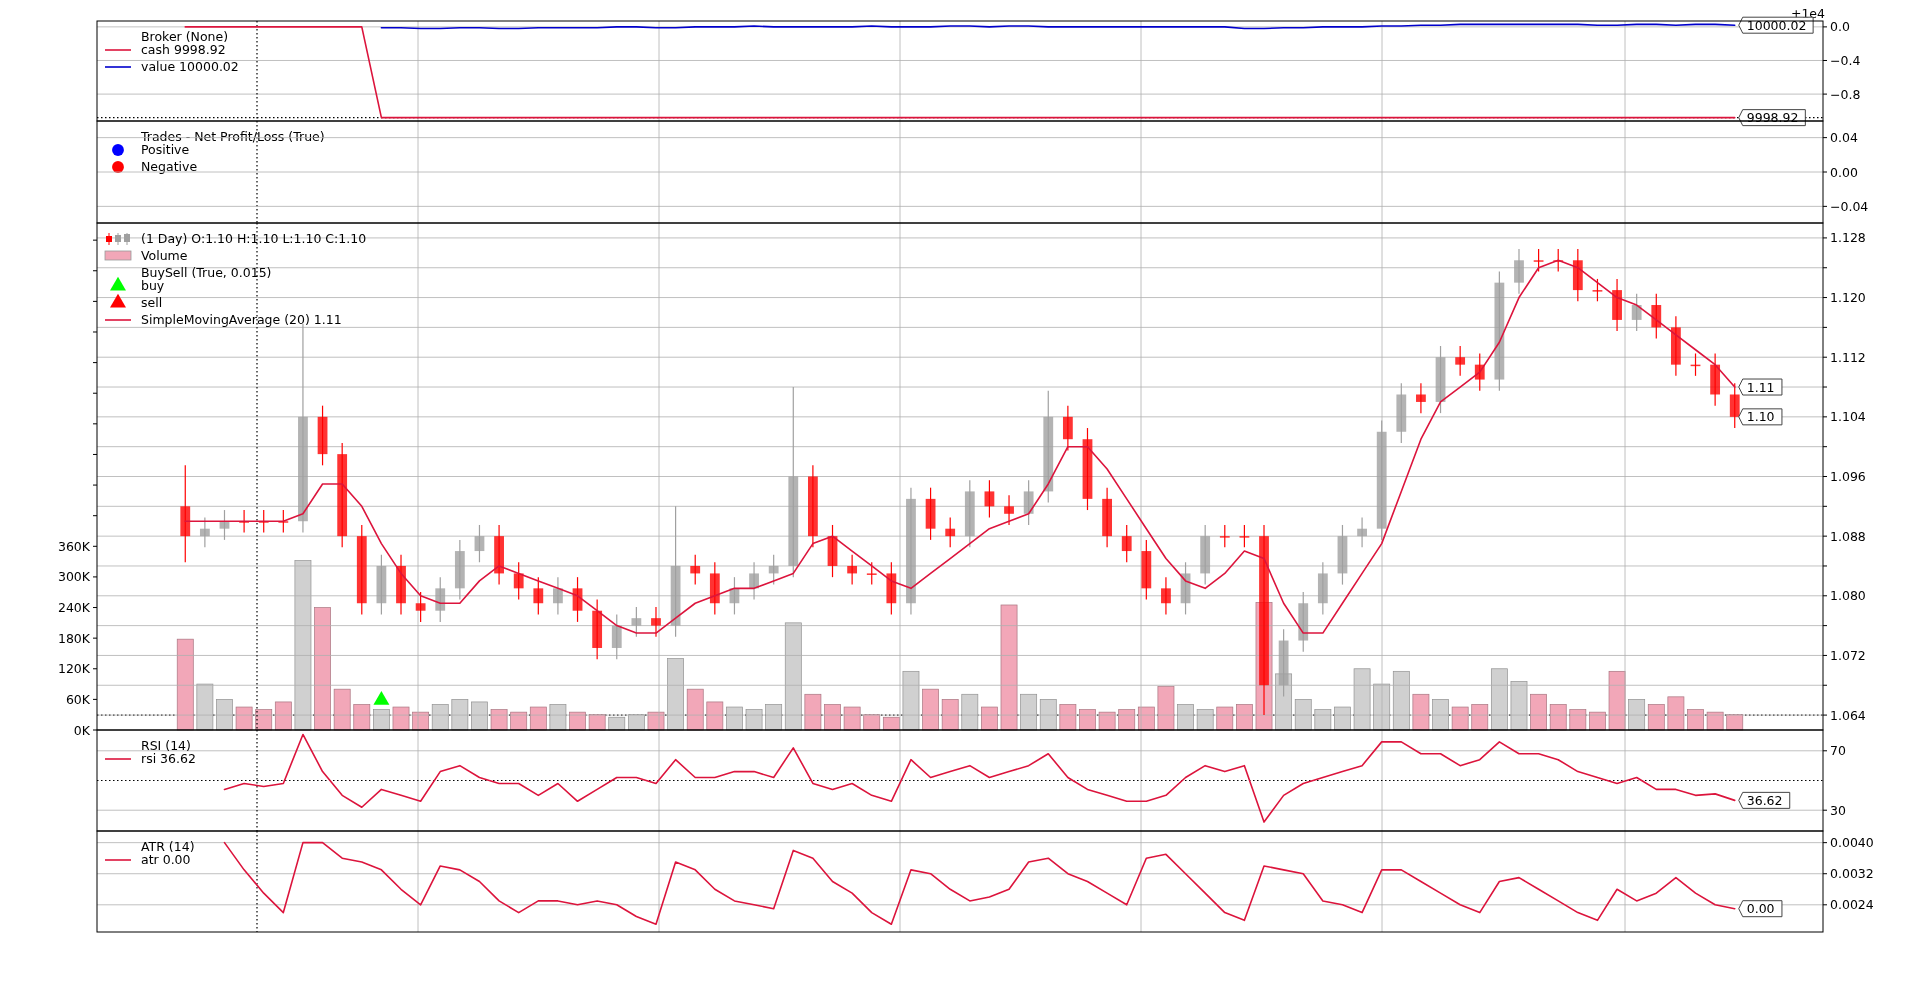 The width and height of the screenshot is (1920, 981). What do you see at coordinates (206, 272) in the screenshot?
I see `legend-title: BuySell (True, 0.015)` at bounding box center [206, 272].